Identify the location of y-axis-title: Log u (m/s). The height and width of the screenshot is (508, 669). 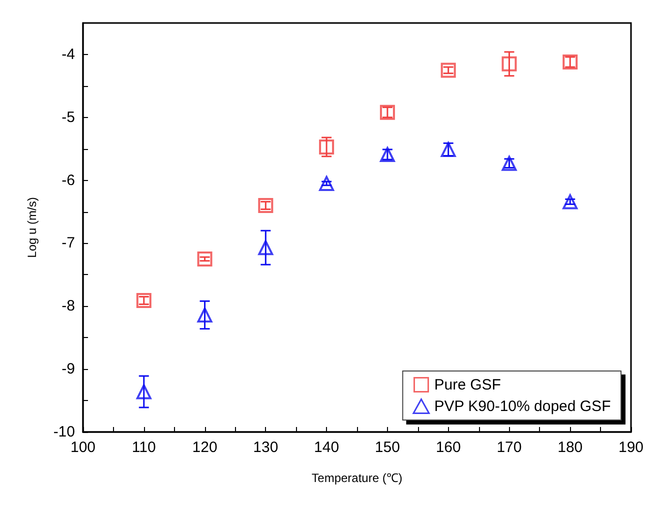
(32, 227).